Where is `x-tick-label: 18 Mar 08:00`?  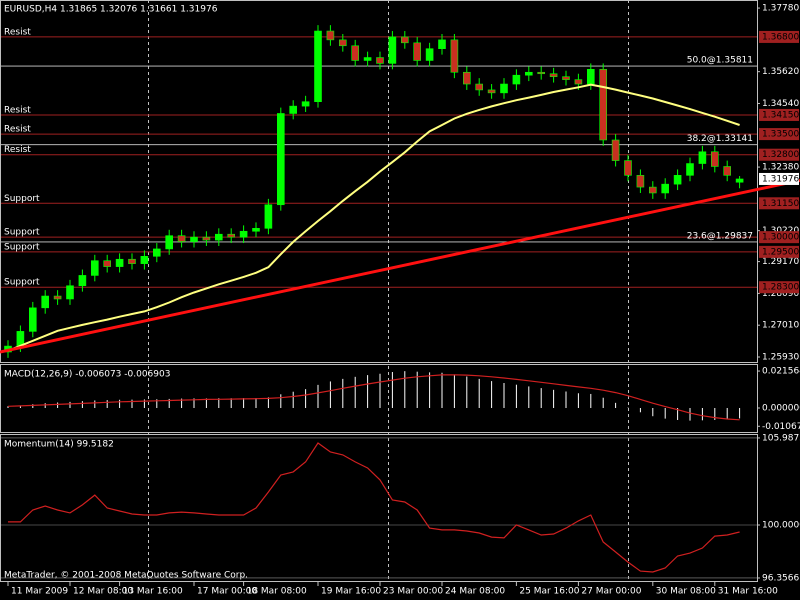
x-tick-label: 18 Mar 08:00 is located at coordinates (277, 592).